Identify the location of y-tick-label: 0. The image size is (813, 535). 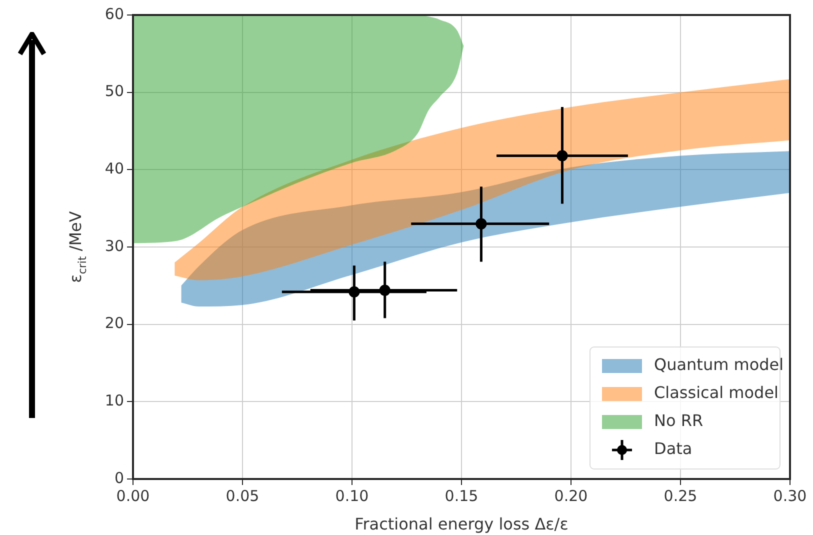
(119, 477).